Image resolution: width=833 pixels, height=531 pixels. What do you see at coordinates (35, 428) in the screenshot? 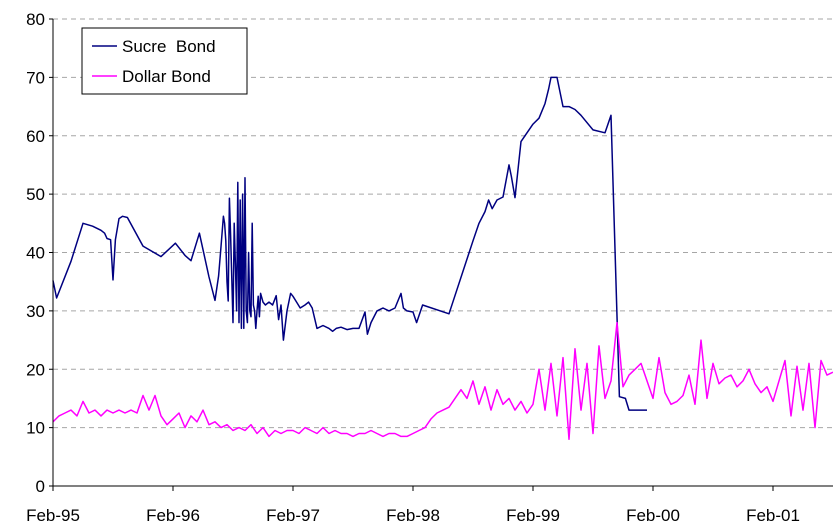
I see `y-tick-label-10: 10` at bounding box center [35, 428].